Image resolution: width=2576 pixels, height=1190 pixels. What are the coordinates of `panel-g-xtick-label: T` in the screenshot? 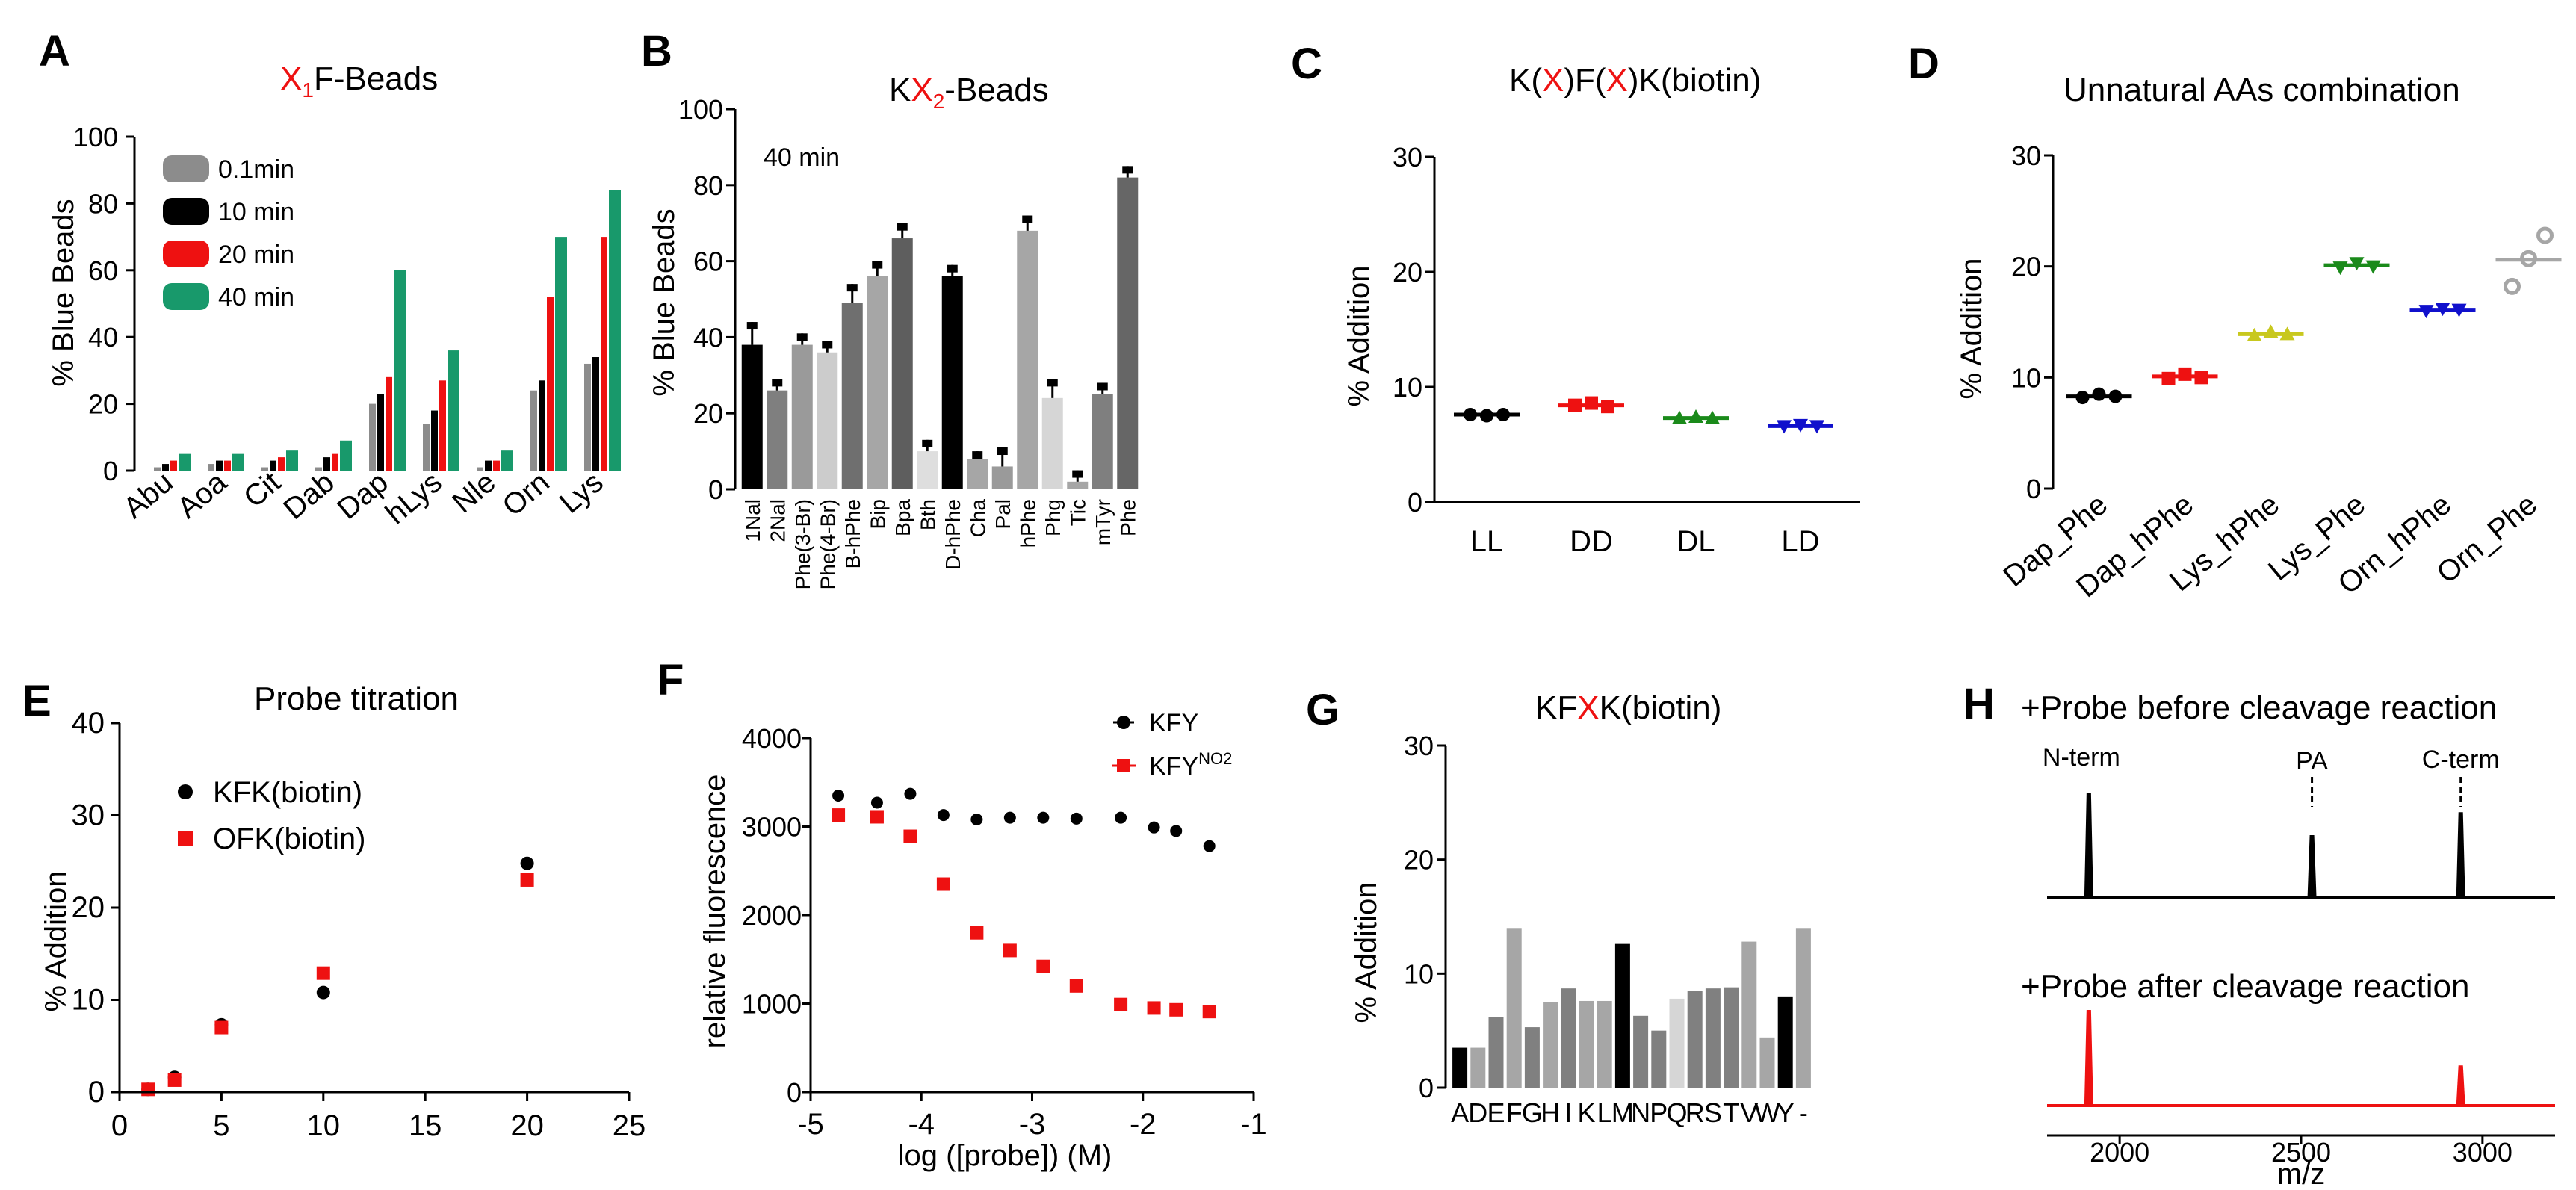 It's located at (1731, 1112).